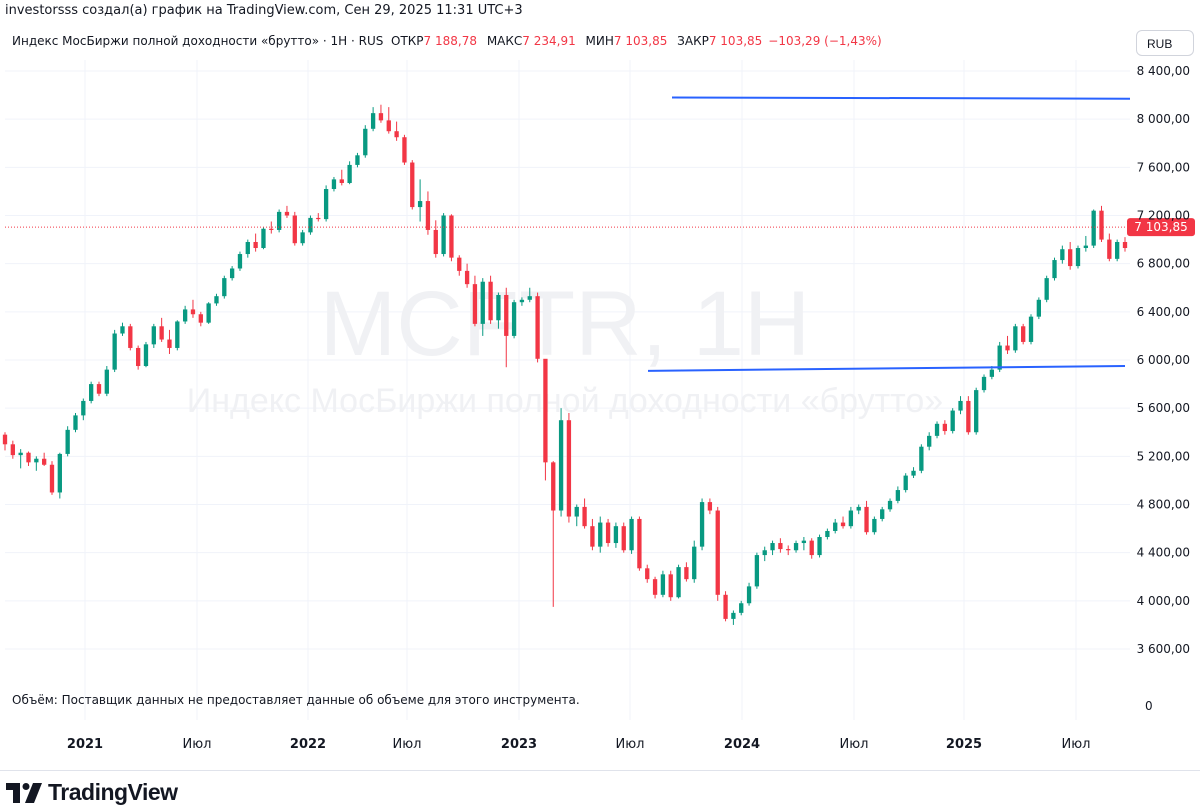 The width and height of the screenshot is (1200, 808). I want to click on last-price-line: 7 103,85, so click(600, 227).